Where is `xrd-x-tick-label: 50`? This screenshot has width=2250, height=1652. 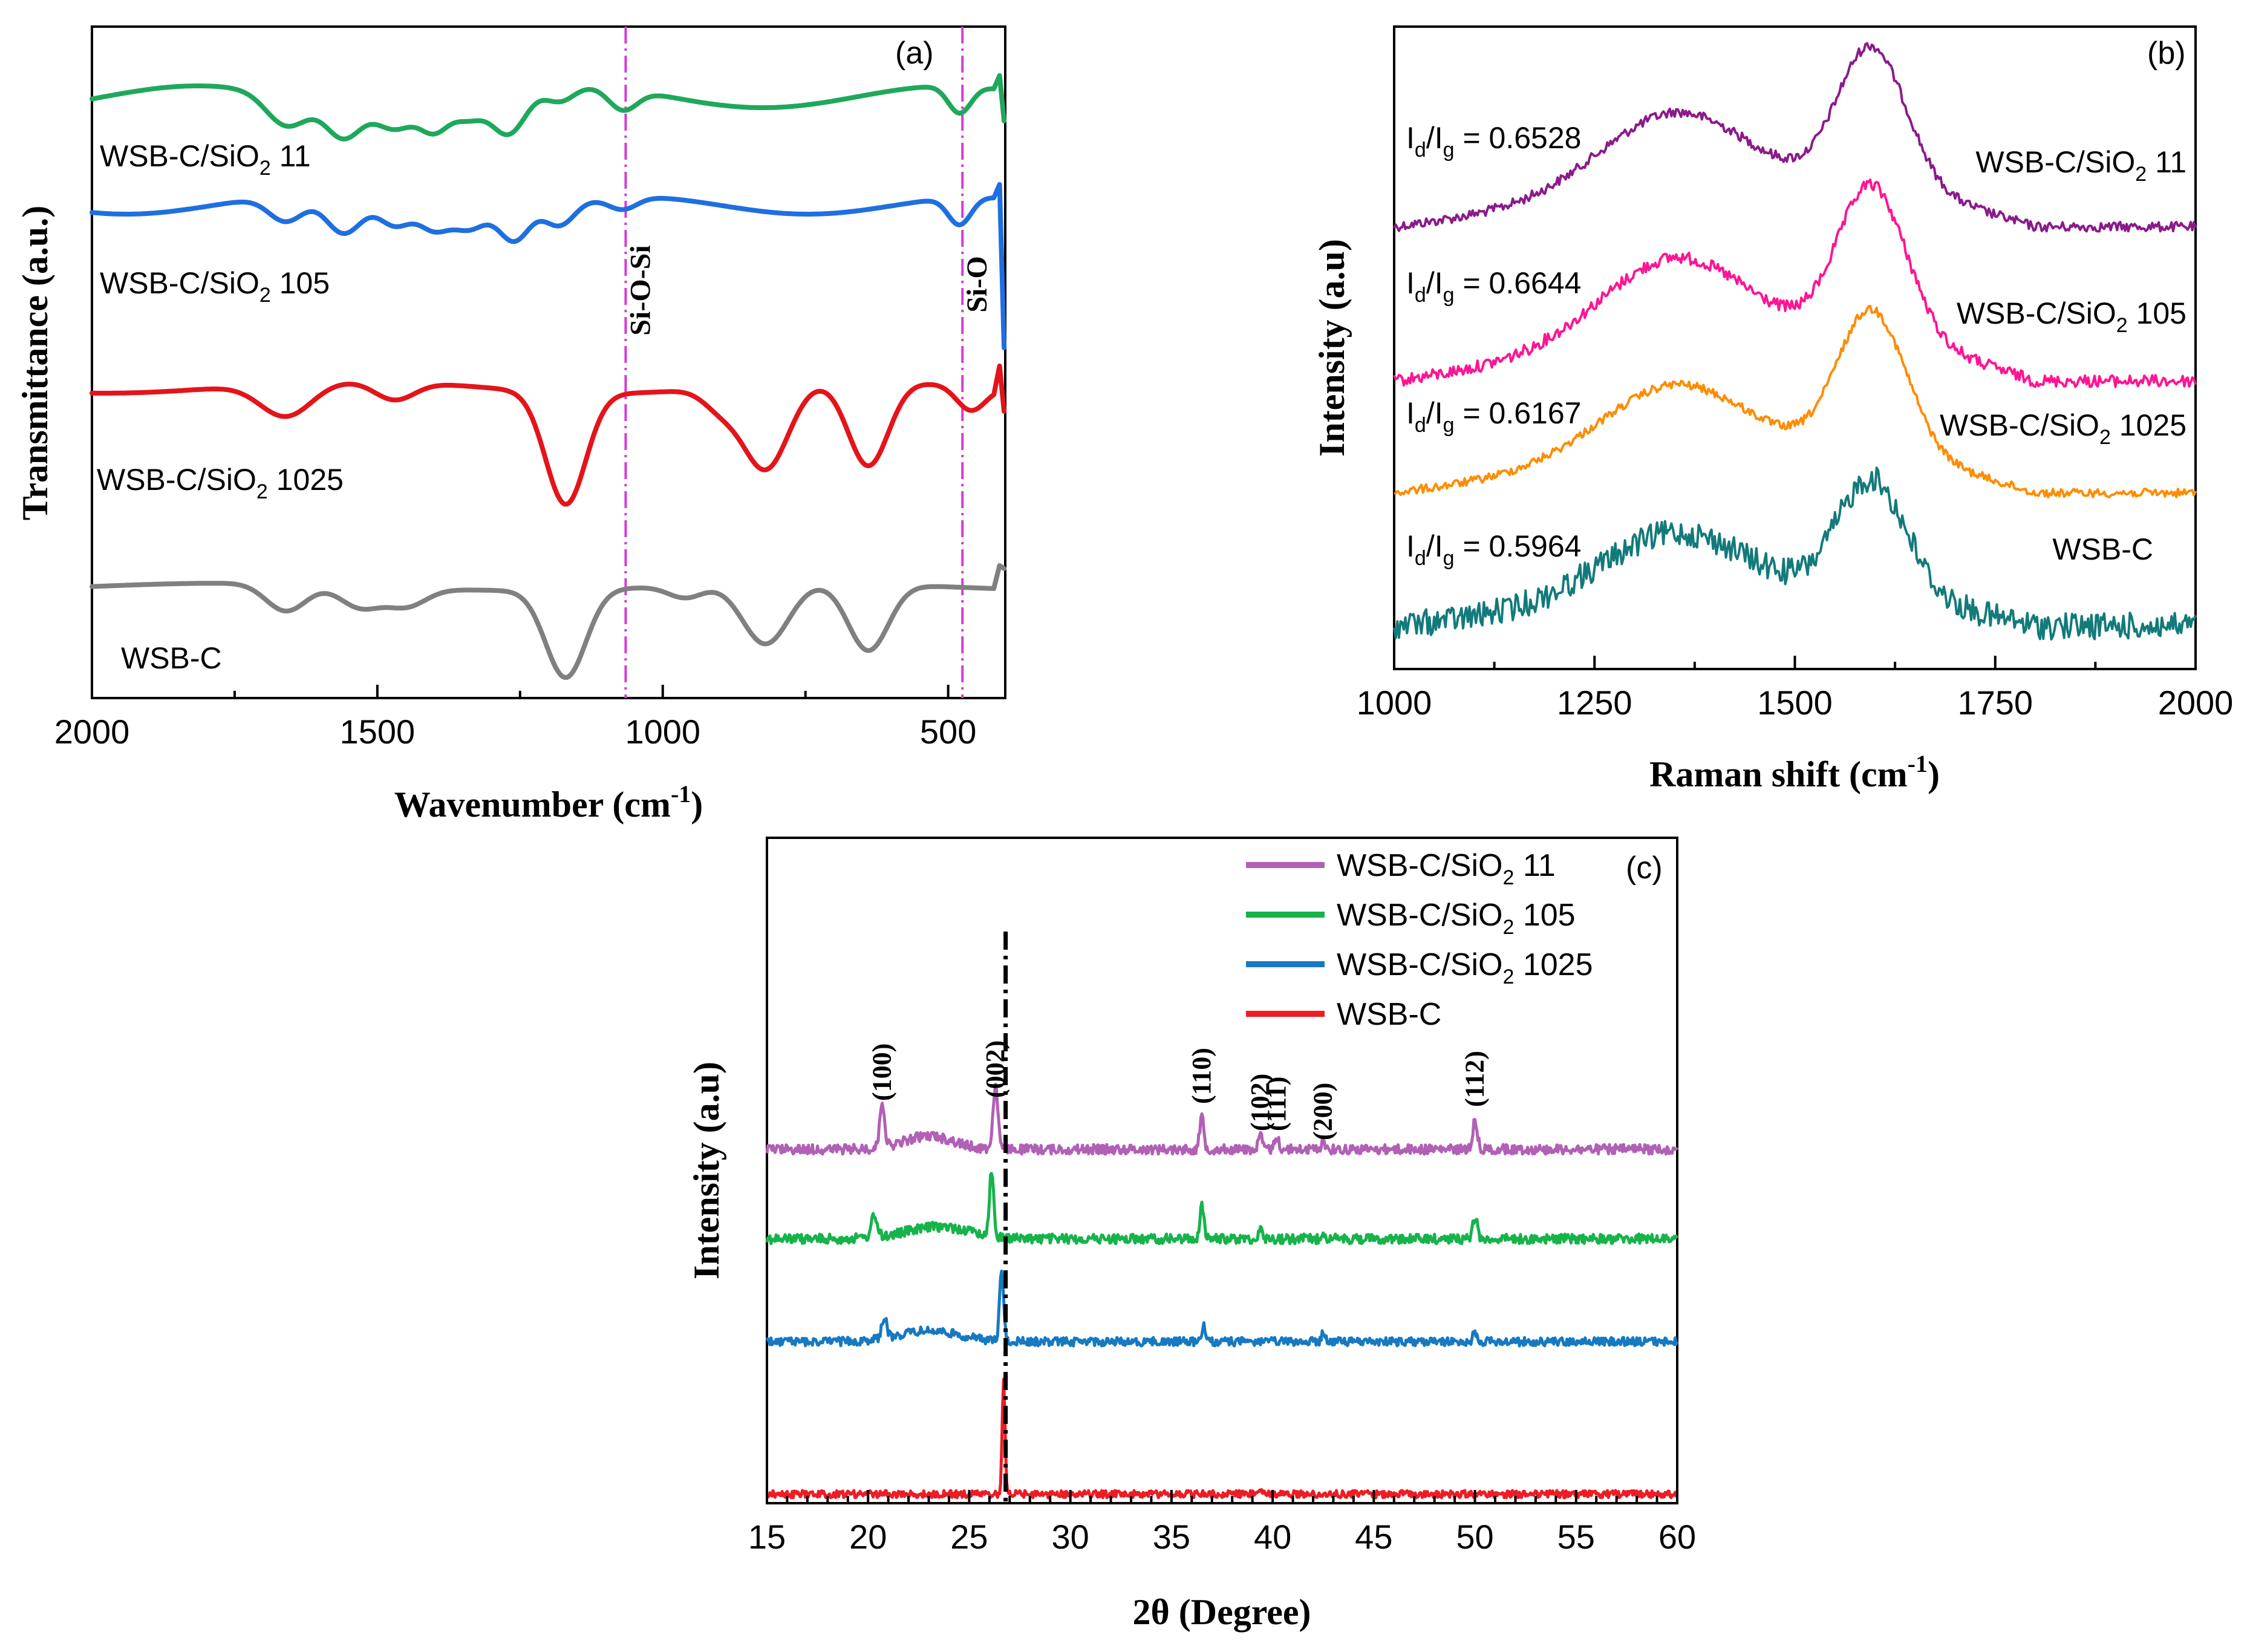 xrd-x-tick-label: 50 is located at coordinates (1475, 1537).